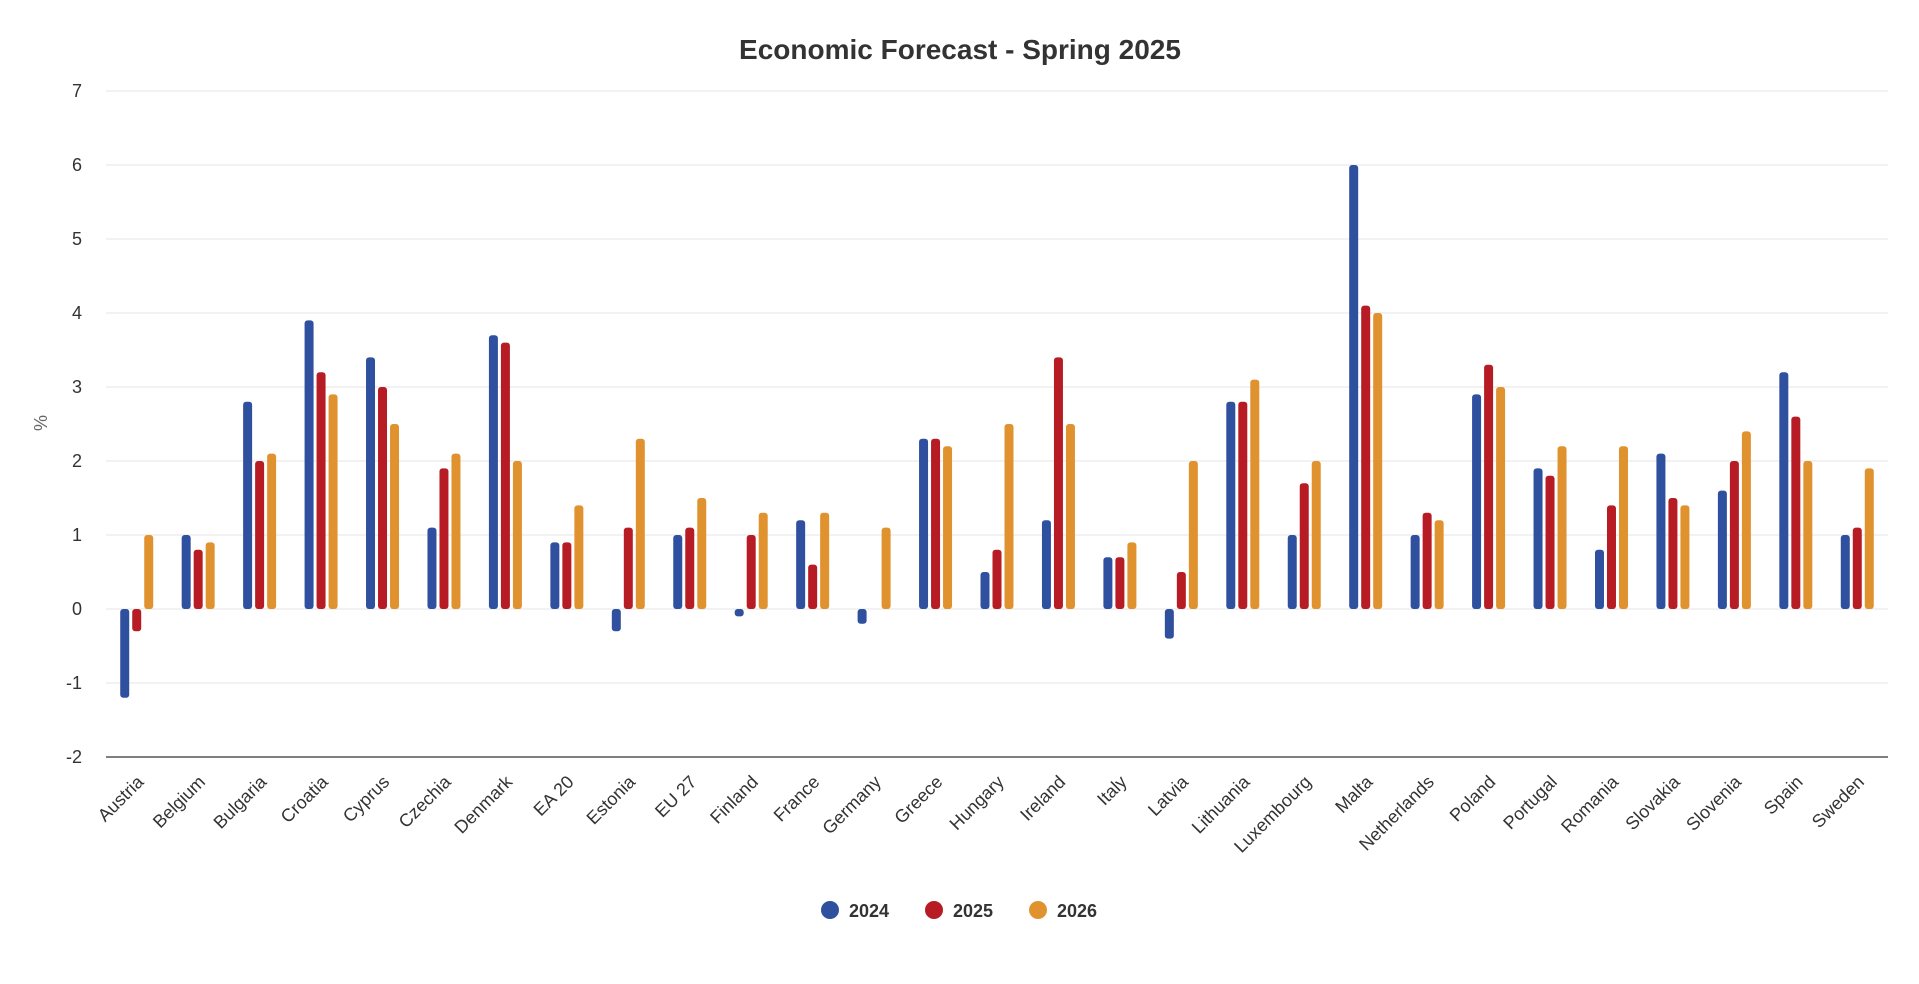 The height and width of the screenshot is (984, 1919). What do you see at coordinates (628, 568) in the screenshot?
I see `bar-2025-estonia` at bounding box center [628, 568].